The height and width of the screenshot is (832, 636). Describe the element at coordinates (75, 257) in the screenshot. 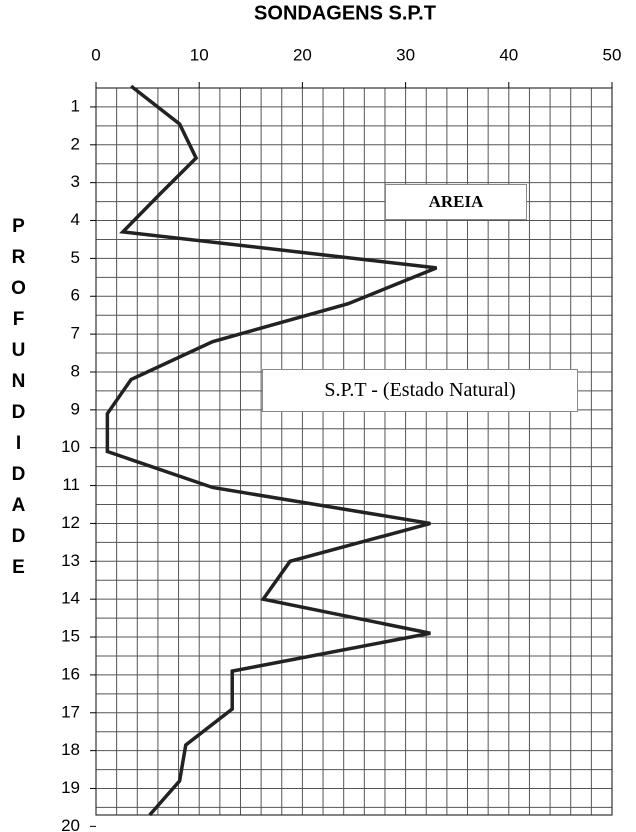

I see `y-tick-label: 5` at that location.